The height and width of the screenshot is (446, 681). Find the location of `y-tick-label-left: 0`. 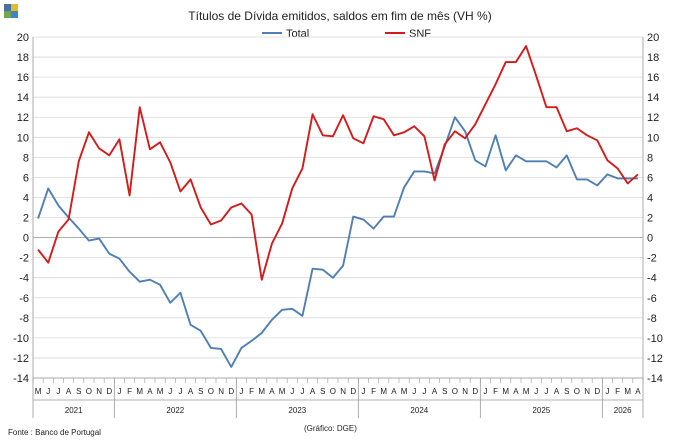

y-tick-label-left: 0 is located at coordinates (26, 239).